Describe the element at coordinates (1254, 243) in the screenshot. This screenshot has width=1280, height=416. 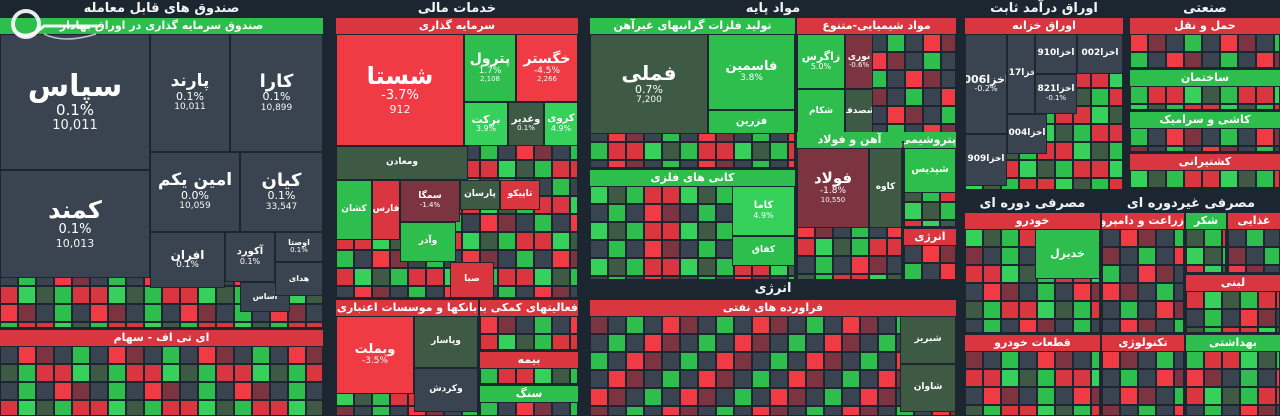
I see `industry-block: غذایی` at that location.